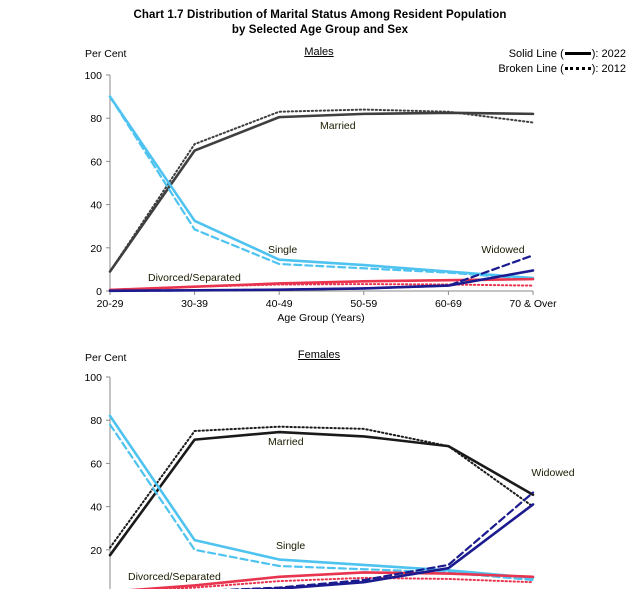  I want to click on x-tick-label: 40-49, so click(279, 304).